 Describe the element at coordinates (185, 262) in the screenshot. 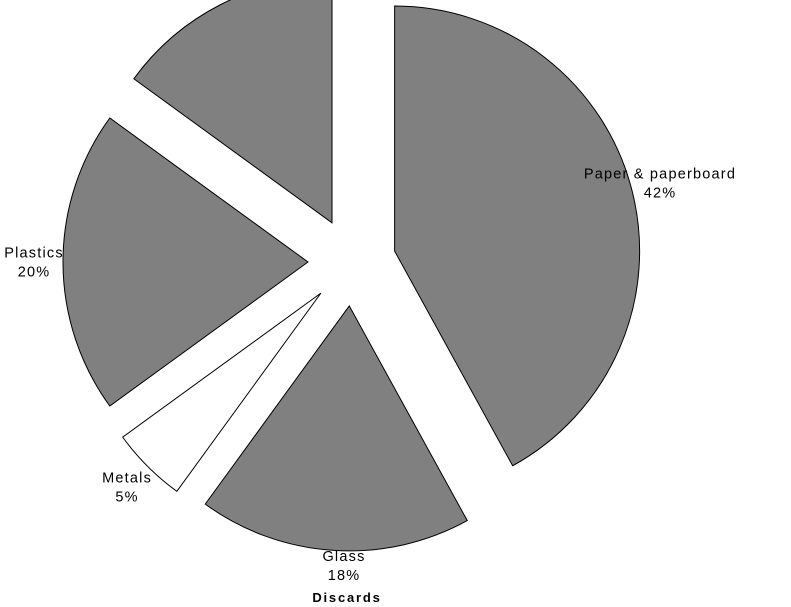

I see `pie-slice-plastics` at that location.